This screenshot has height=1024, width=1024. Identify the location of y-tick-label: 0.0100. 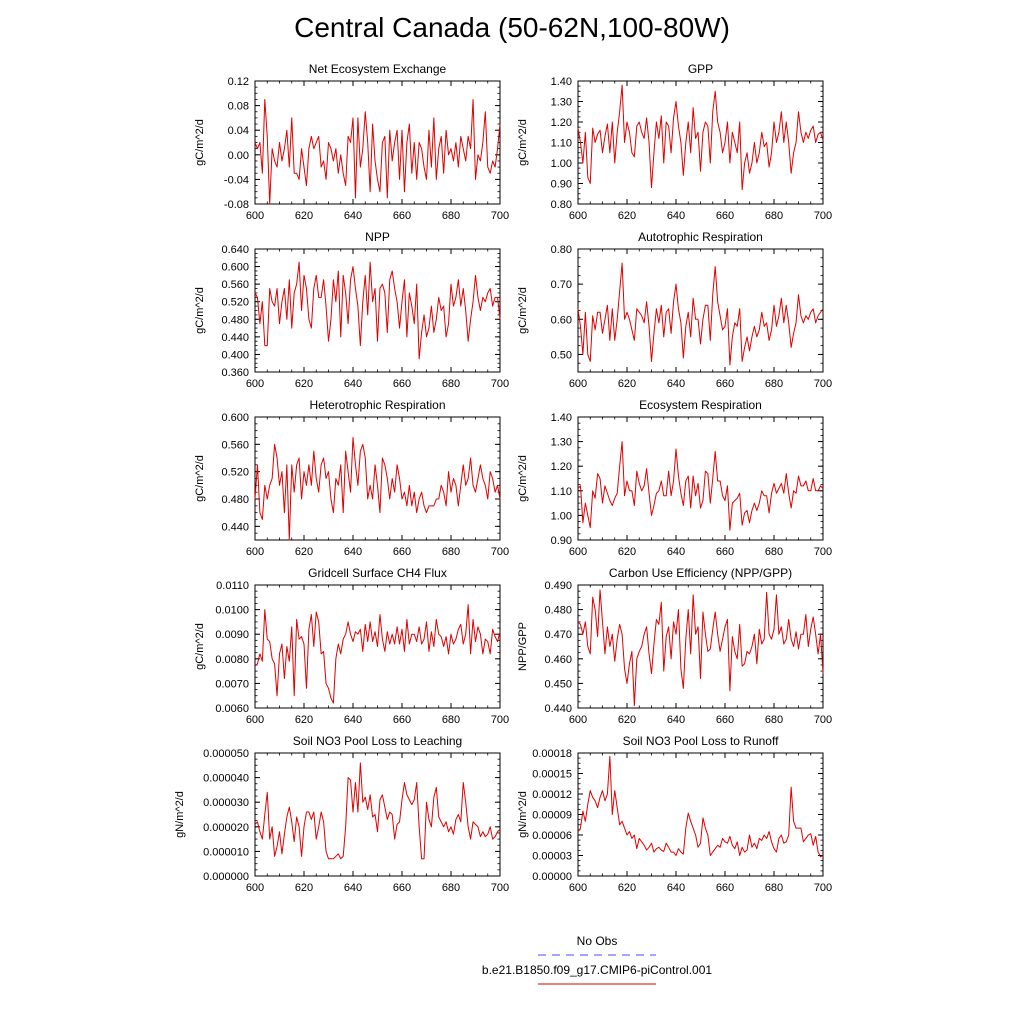
(232, 611).